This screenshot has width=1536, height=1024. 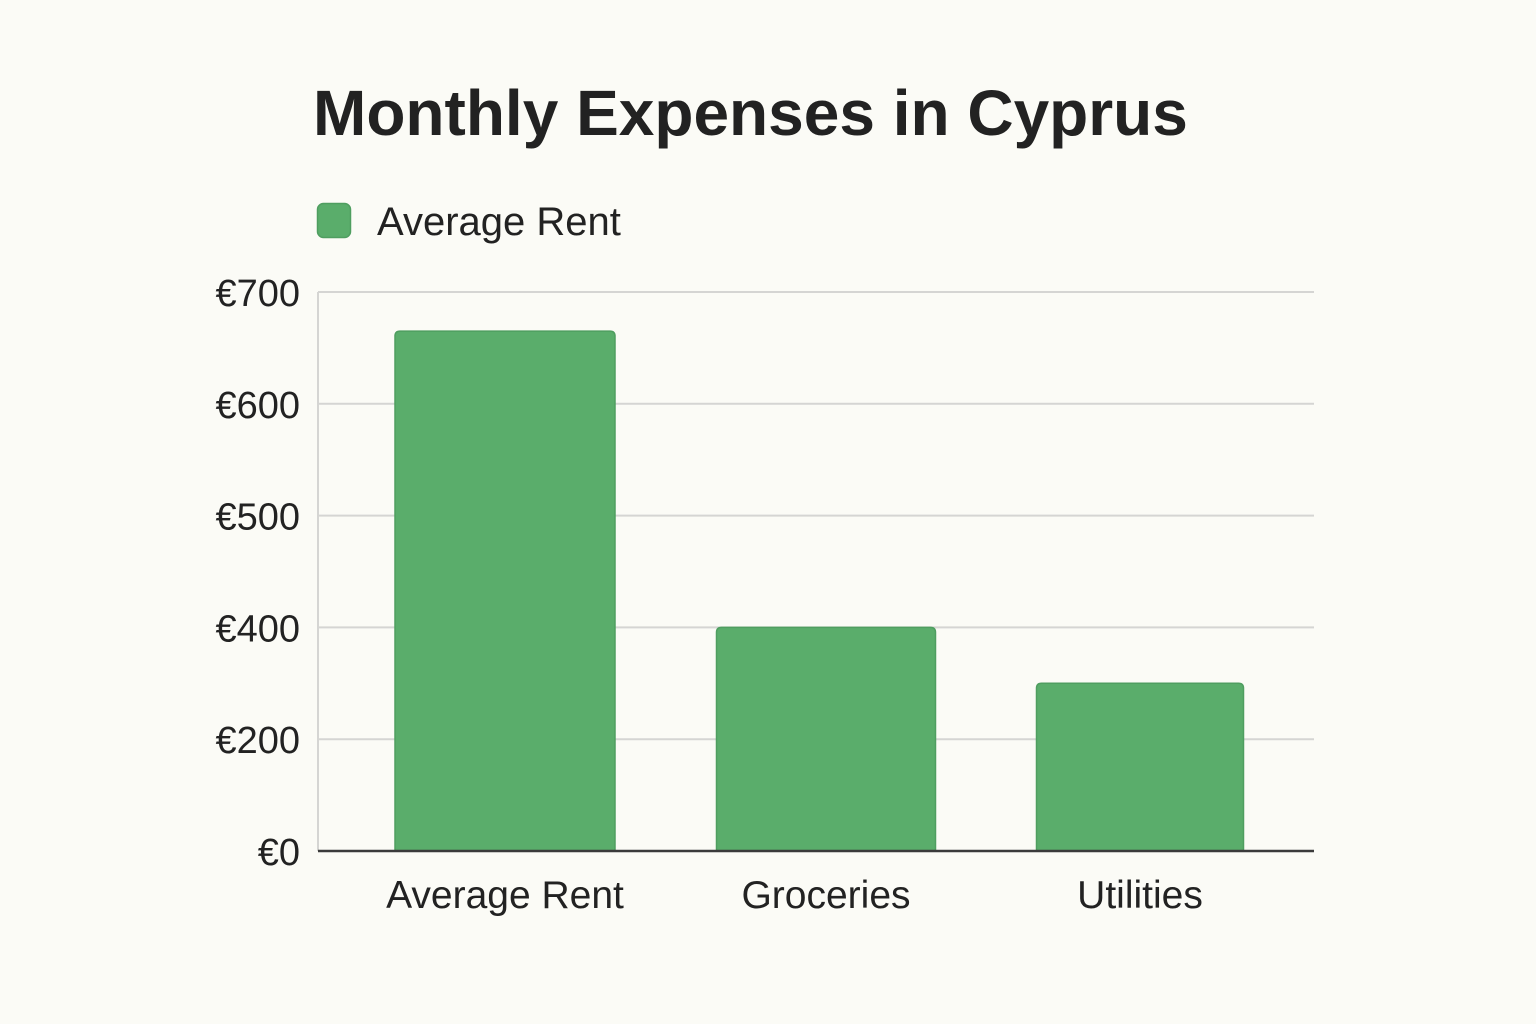 What do you see at coordinates (257, 741) in the screenshot?
I see `y-tick-label-200: €200` at bounding box center [257, 741].